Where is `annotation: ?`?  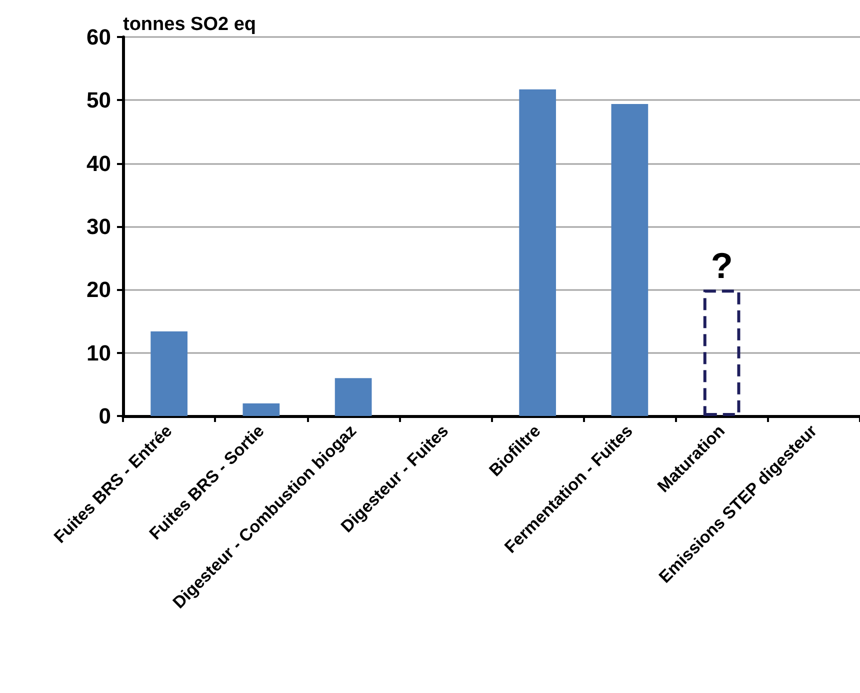
annotation: ? is located at coordinates (722, 265).